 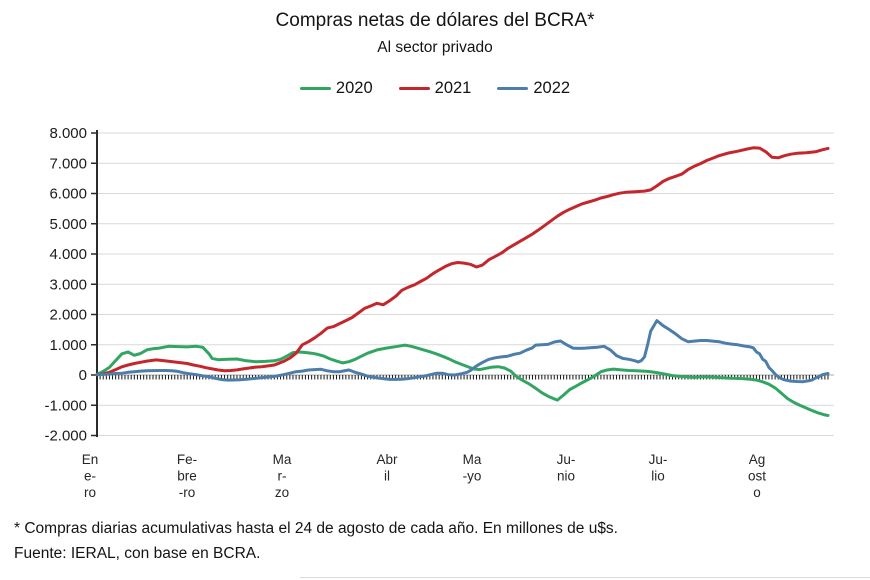 I want to click on month-label-marzo: r-, so click(x=282, y=476).